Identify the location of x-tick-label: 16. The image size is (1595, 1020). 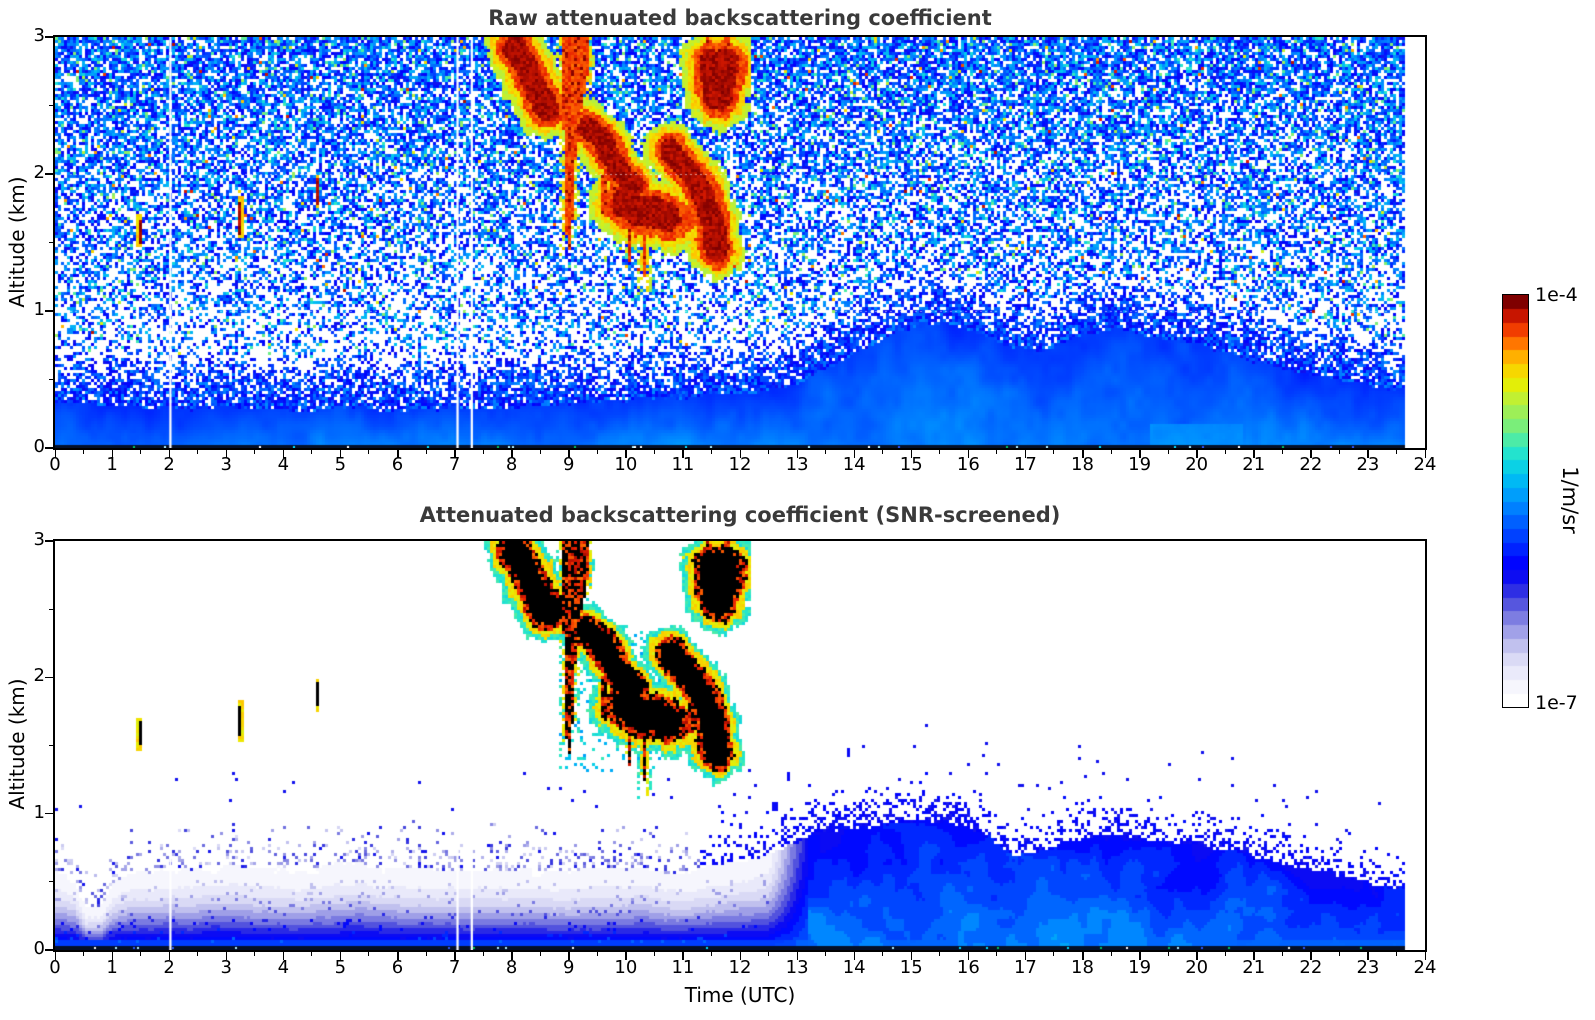
(968, 967).